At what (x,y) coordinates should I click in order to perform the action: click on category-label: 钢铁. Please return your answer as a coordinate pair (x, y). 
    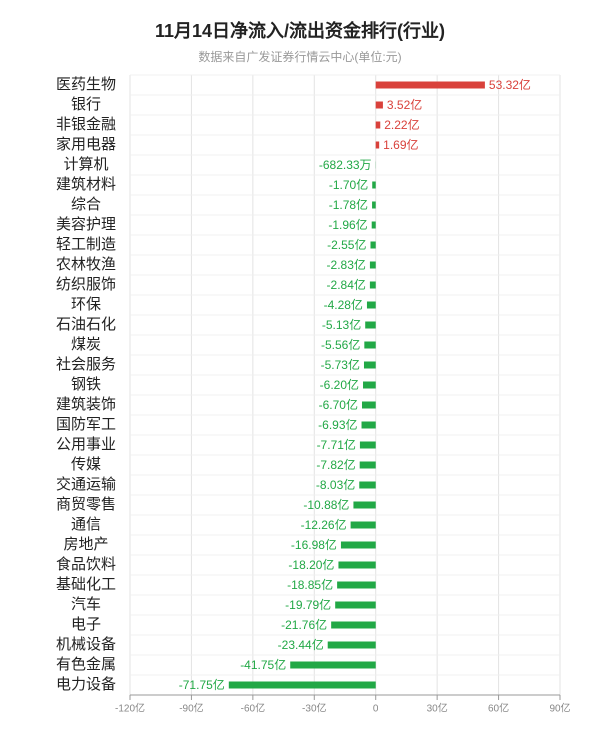
    Looking at the image, I should click on (86, 384).